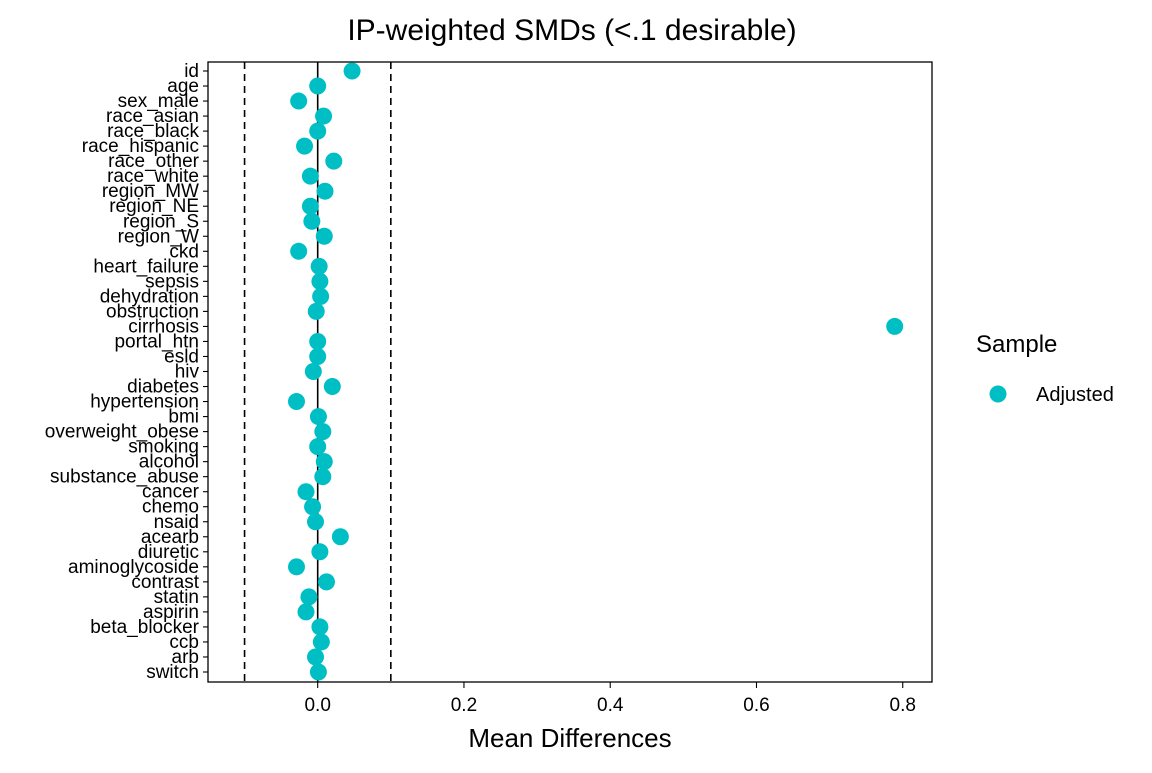 This screenshot has height=773, width=1152. I want to click on y-tick-label: acearb, so click(170, 537).